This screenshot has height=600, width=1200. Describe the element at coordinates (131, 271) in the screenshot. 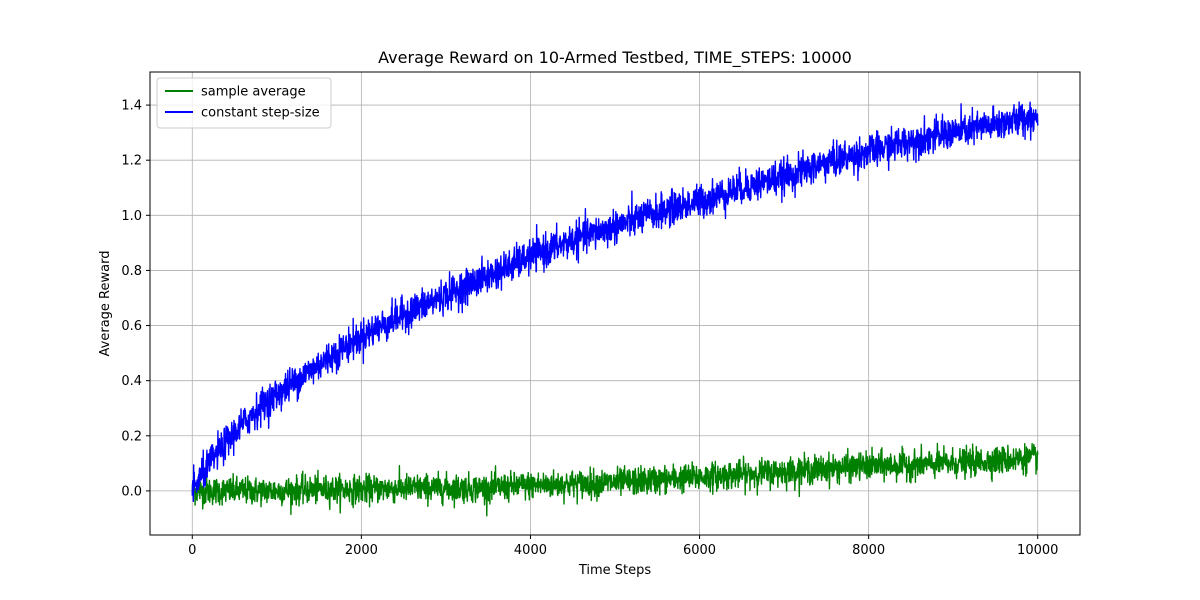

I see `y-tick-label: 0.8` at that location.